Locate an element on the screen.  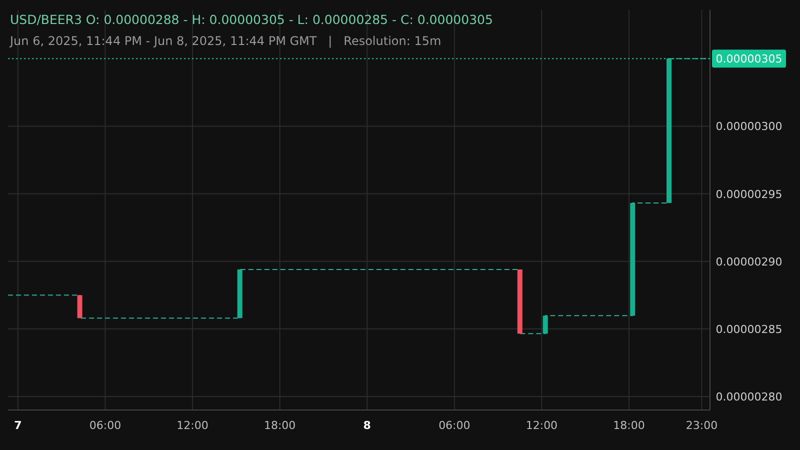
y-tick-label: 0.00000280 is located at coordinates (749, 397).